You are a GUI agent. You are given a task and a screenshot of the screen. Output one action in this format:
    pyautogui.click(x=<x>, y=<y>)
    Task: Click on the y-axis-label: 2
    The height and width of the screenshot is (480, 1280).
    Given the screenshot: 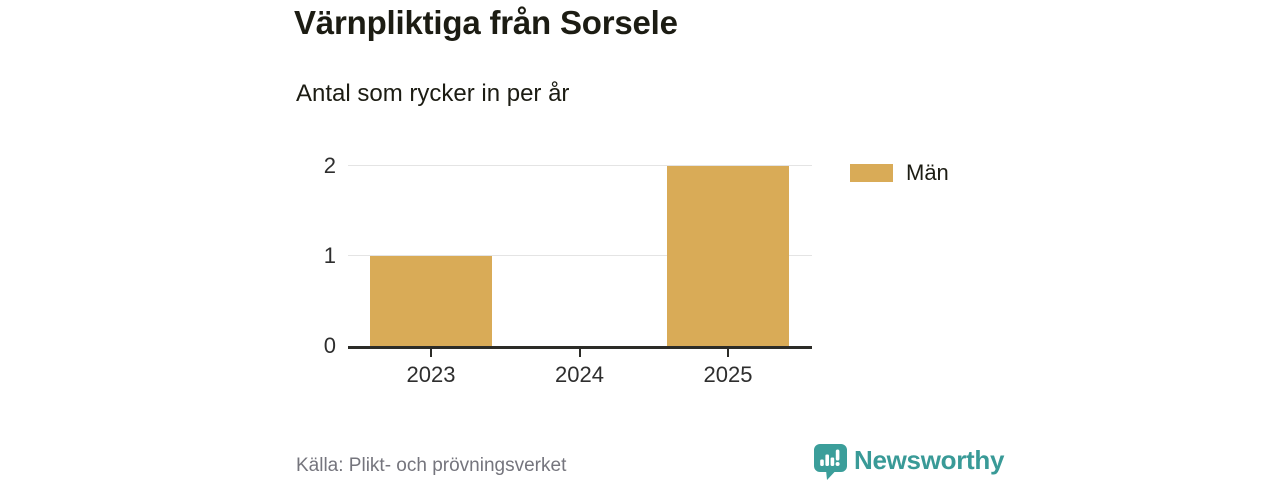 What is the action you would take?
    pyautogui.click(x=329, y=165)
    